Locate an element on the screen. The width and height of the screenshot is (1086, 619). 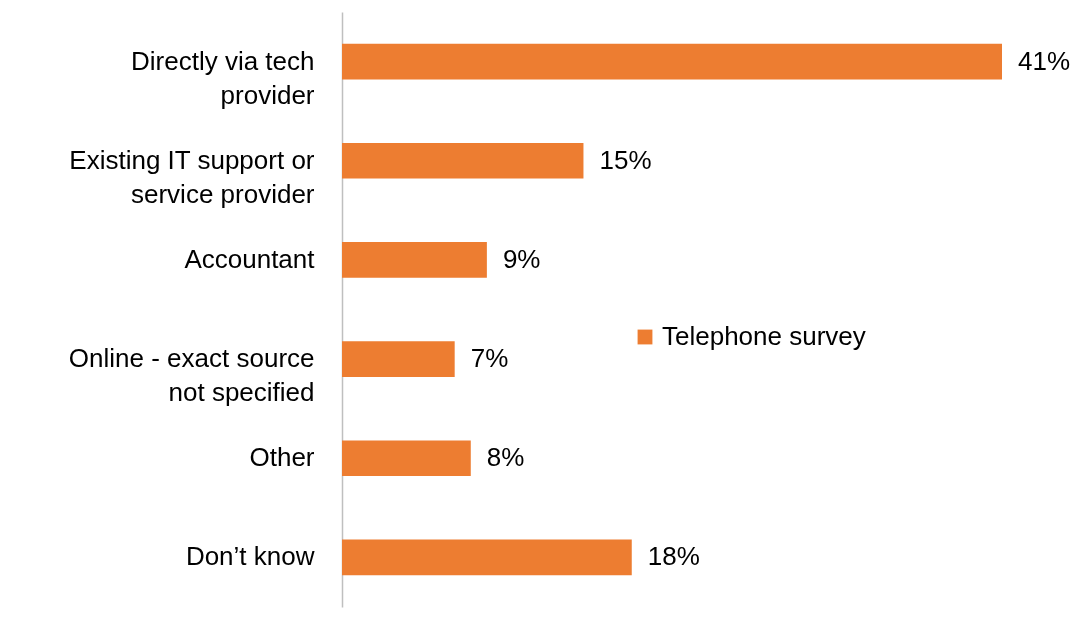
y-tick-label: Accountant is located at coordinates (250, 258).